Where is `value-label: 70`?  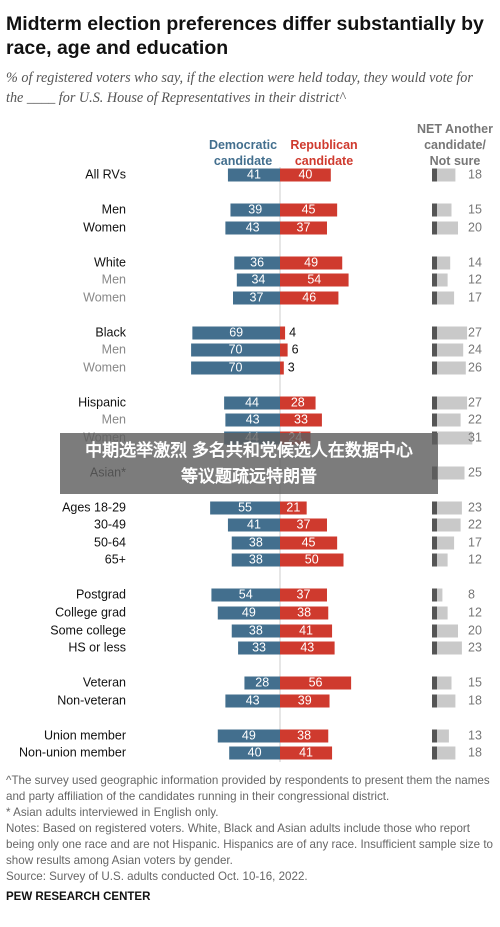
value-label: 70 is located at coordinates (236, 349).